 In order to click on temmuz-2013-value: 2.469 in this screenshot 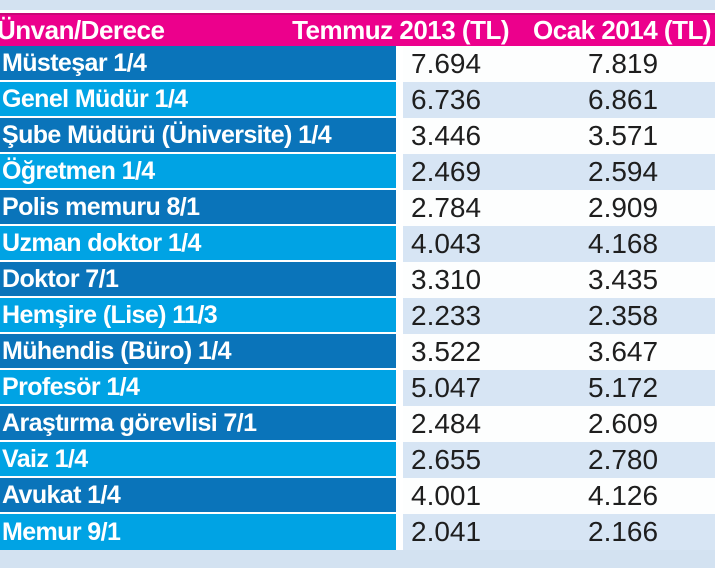, I will do `click(446, 171)`.